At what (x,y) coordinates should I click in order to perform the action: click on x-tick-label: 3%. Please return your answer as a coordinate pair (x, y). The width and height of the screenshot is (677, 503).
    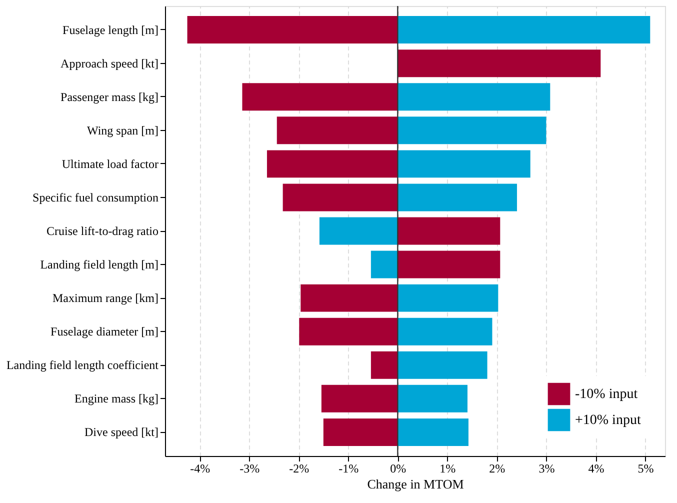
    Looking at the image, I should click on (546, 469).